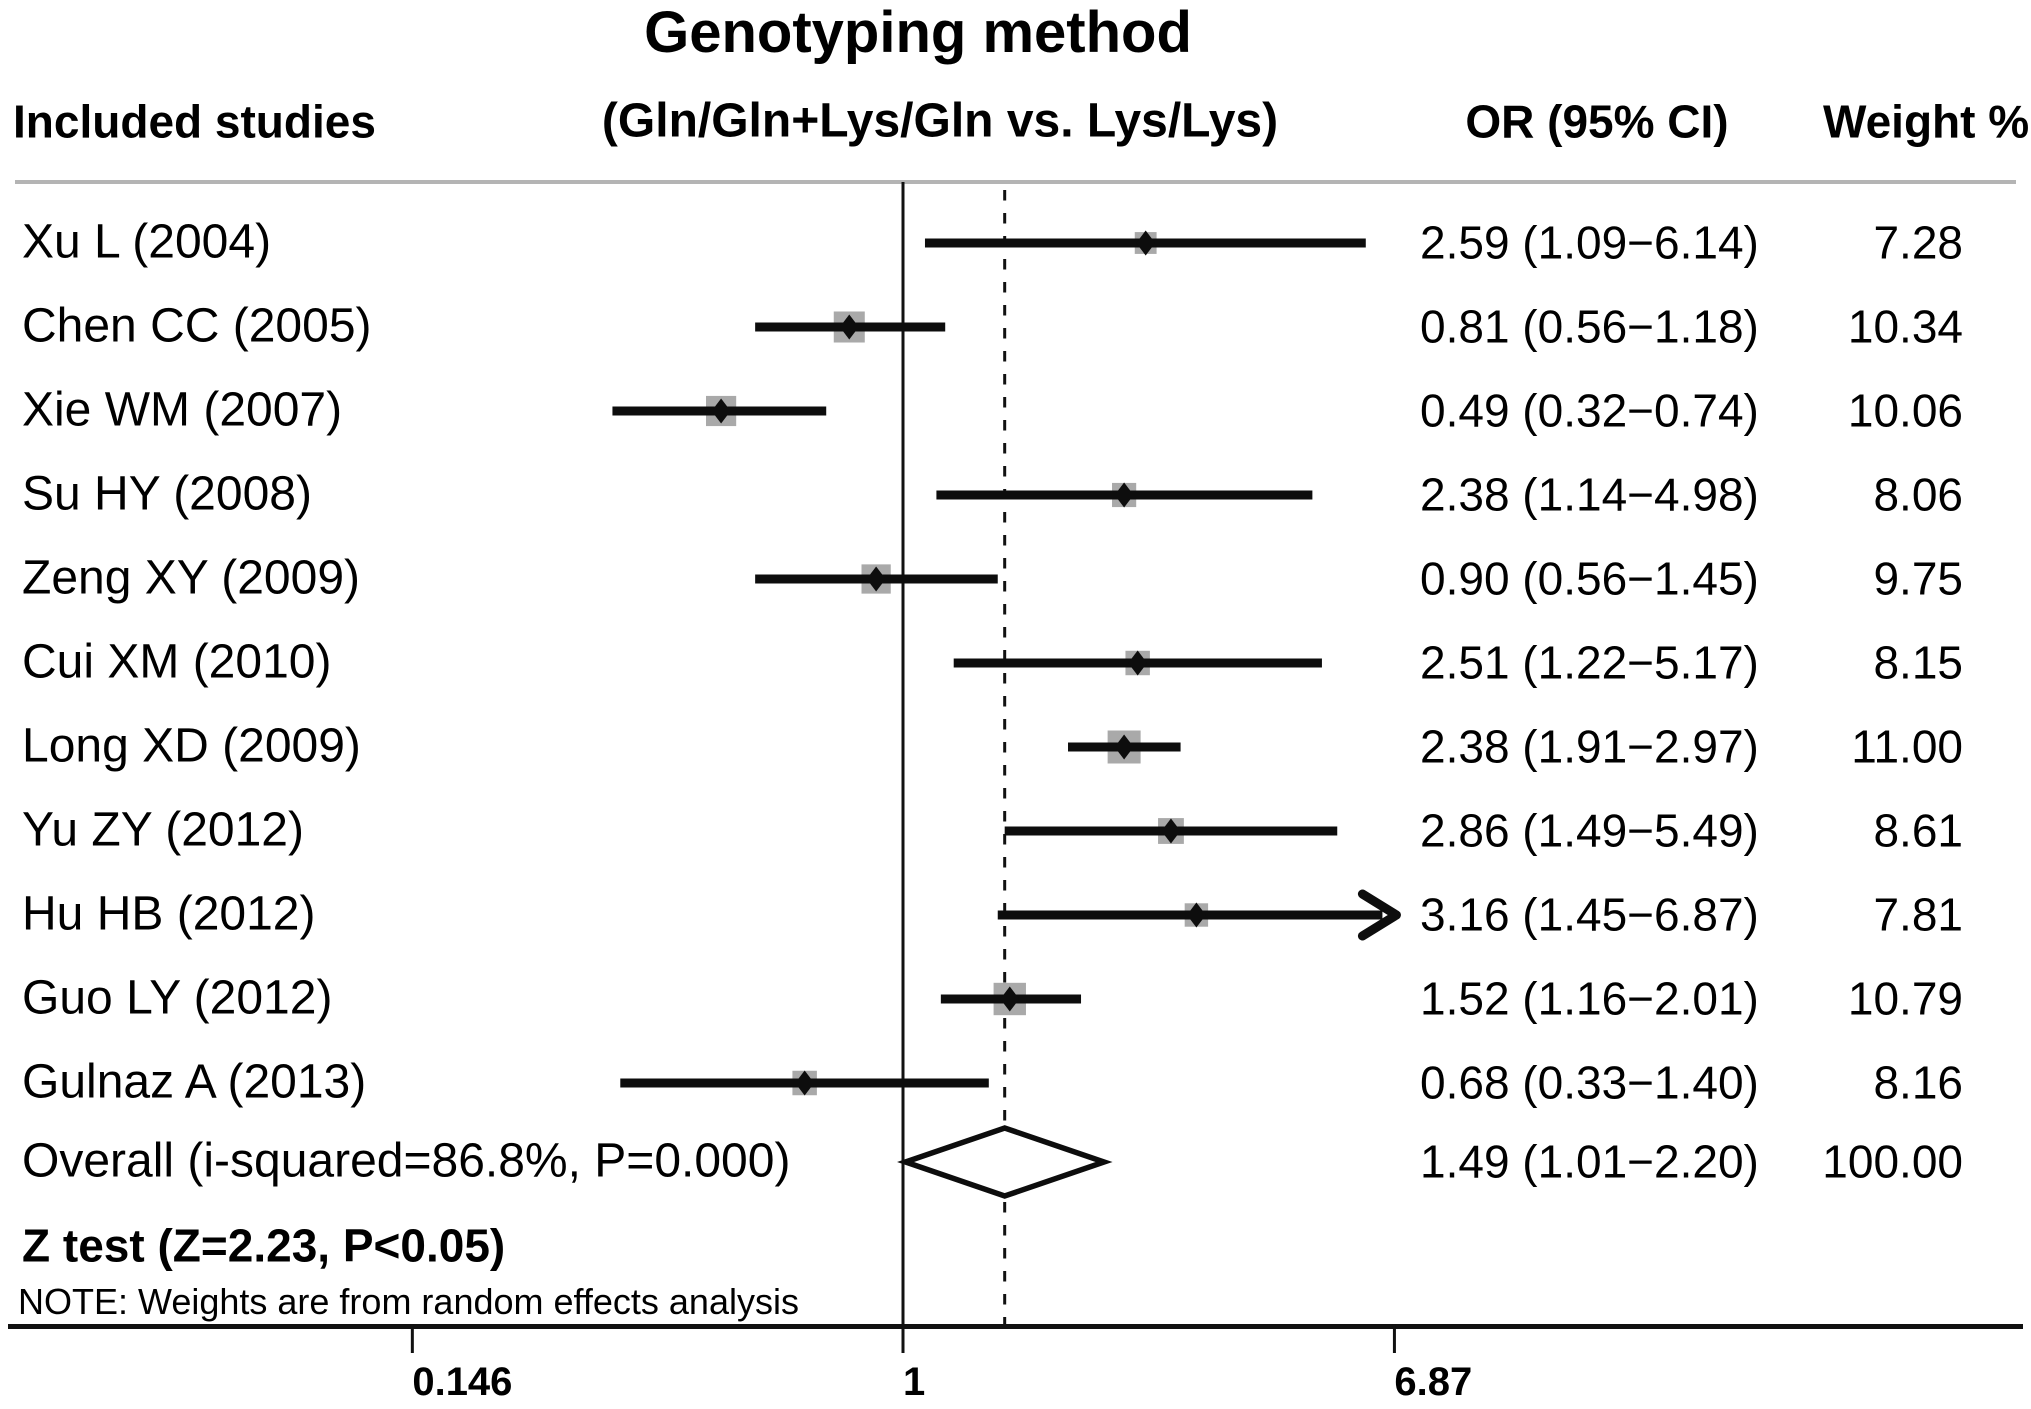  What do you see at coordinates (264, 1245) in the screenshot?
I see `z-test-text: Z test (Z=2.23, P<0.05)` at bounding box center [264, 1245].